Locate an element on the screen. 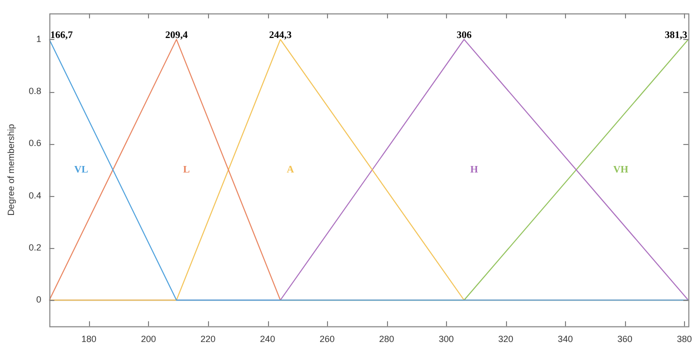 This screenshot has height=355, width=700. series-label: VL is located at coordinates (81, 170).